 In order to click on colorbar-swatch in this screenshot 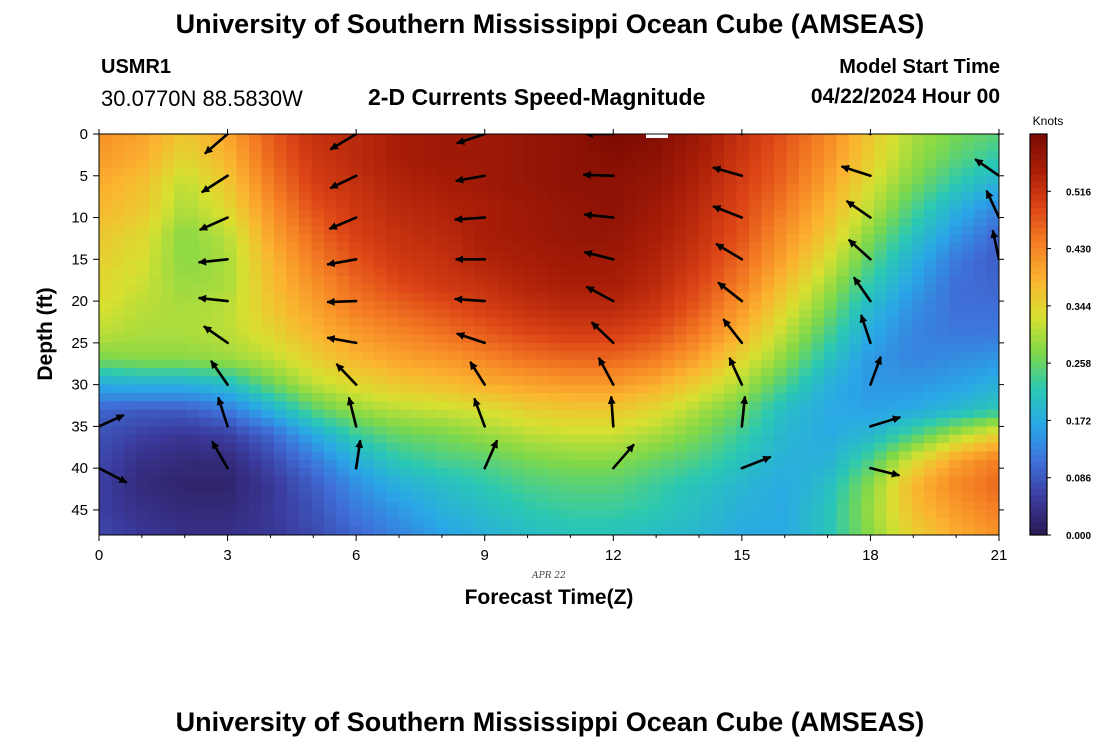, I will do `click(1038, 298)`.